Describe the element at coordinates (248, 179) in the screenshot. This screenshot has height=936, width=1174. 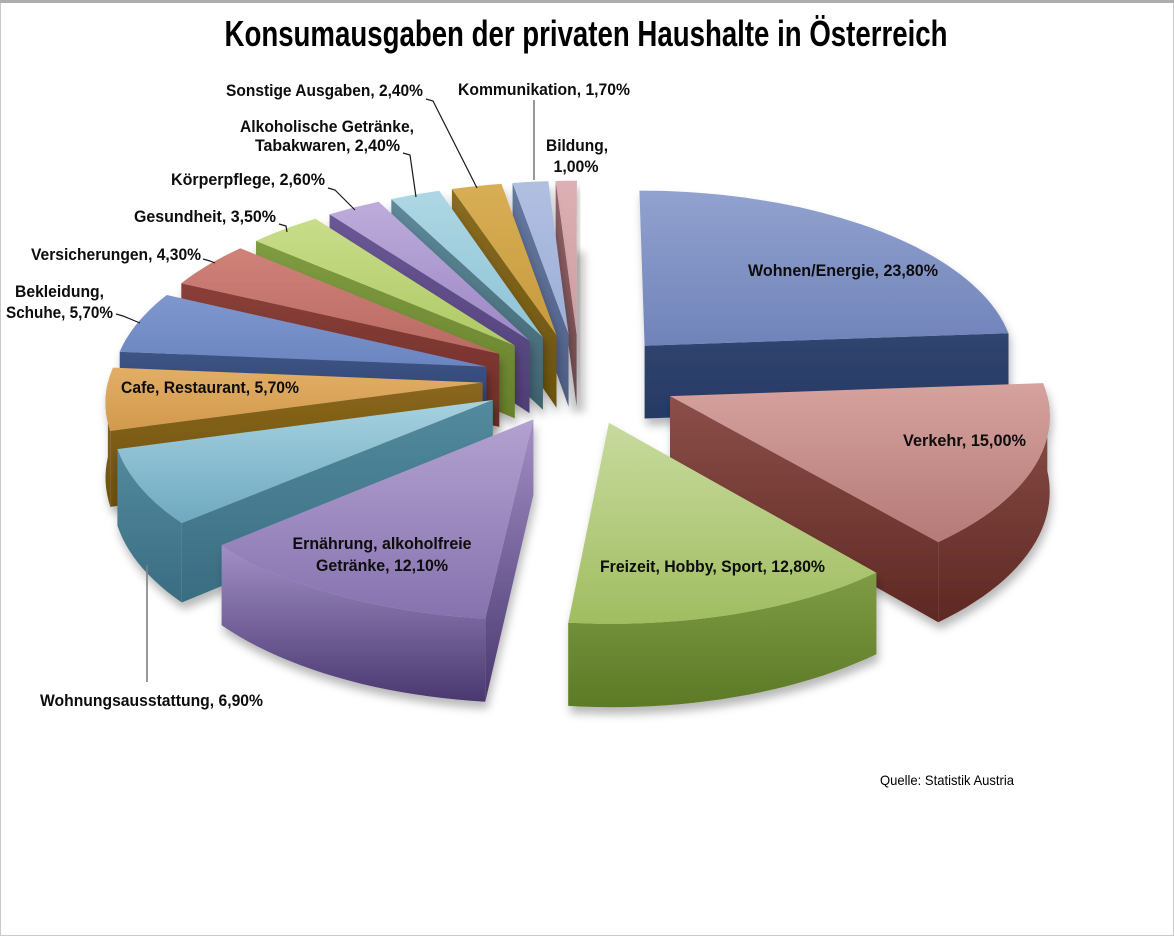
I see `svg-text: Körperpflege, 2,60%` at that location.